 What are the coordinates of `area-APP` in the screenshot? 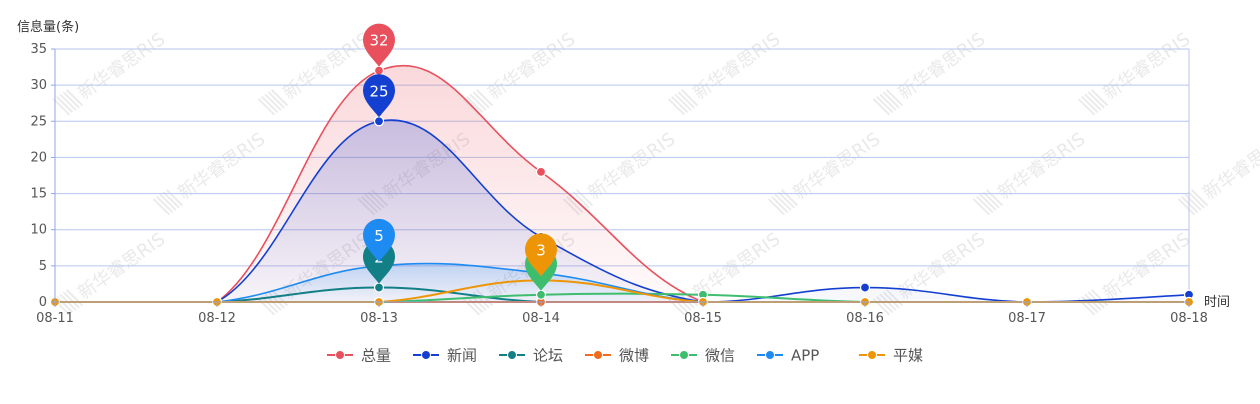 It's located at (622, 282).